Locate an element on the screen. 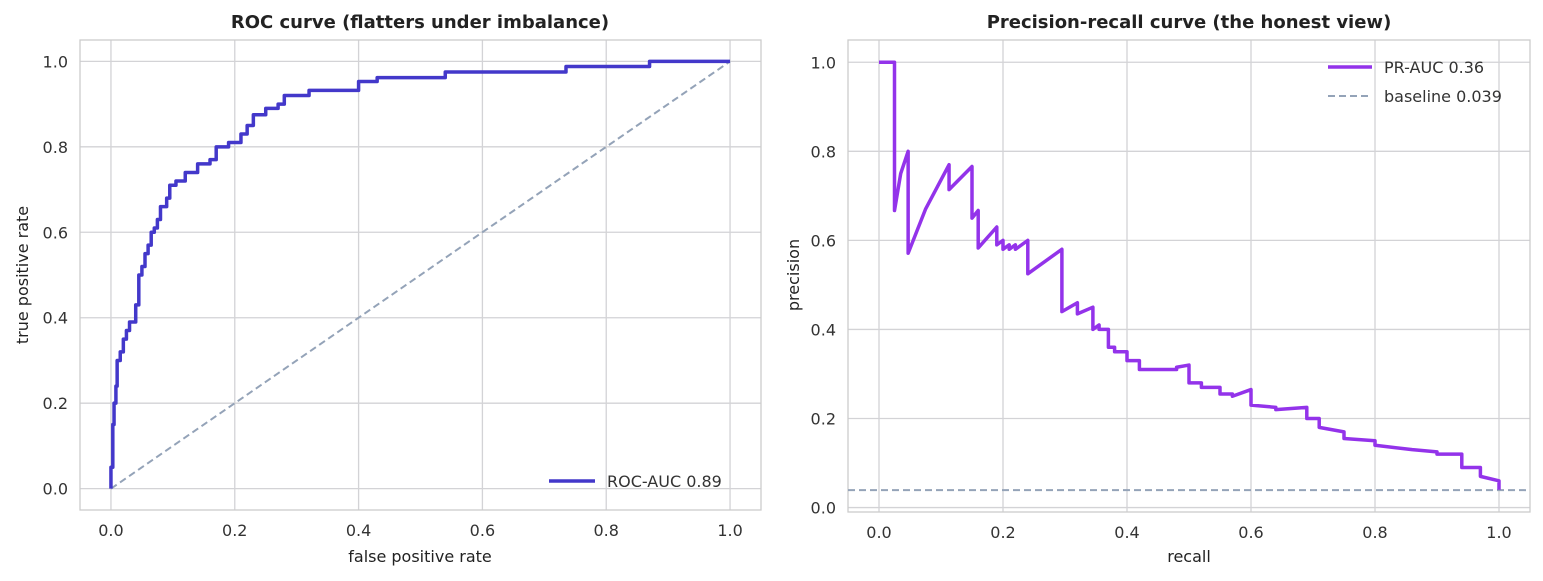  roc-x-tick-label: 0.2 is located at coordinates (234, 530).